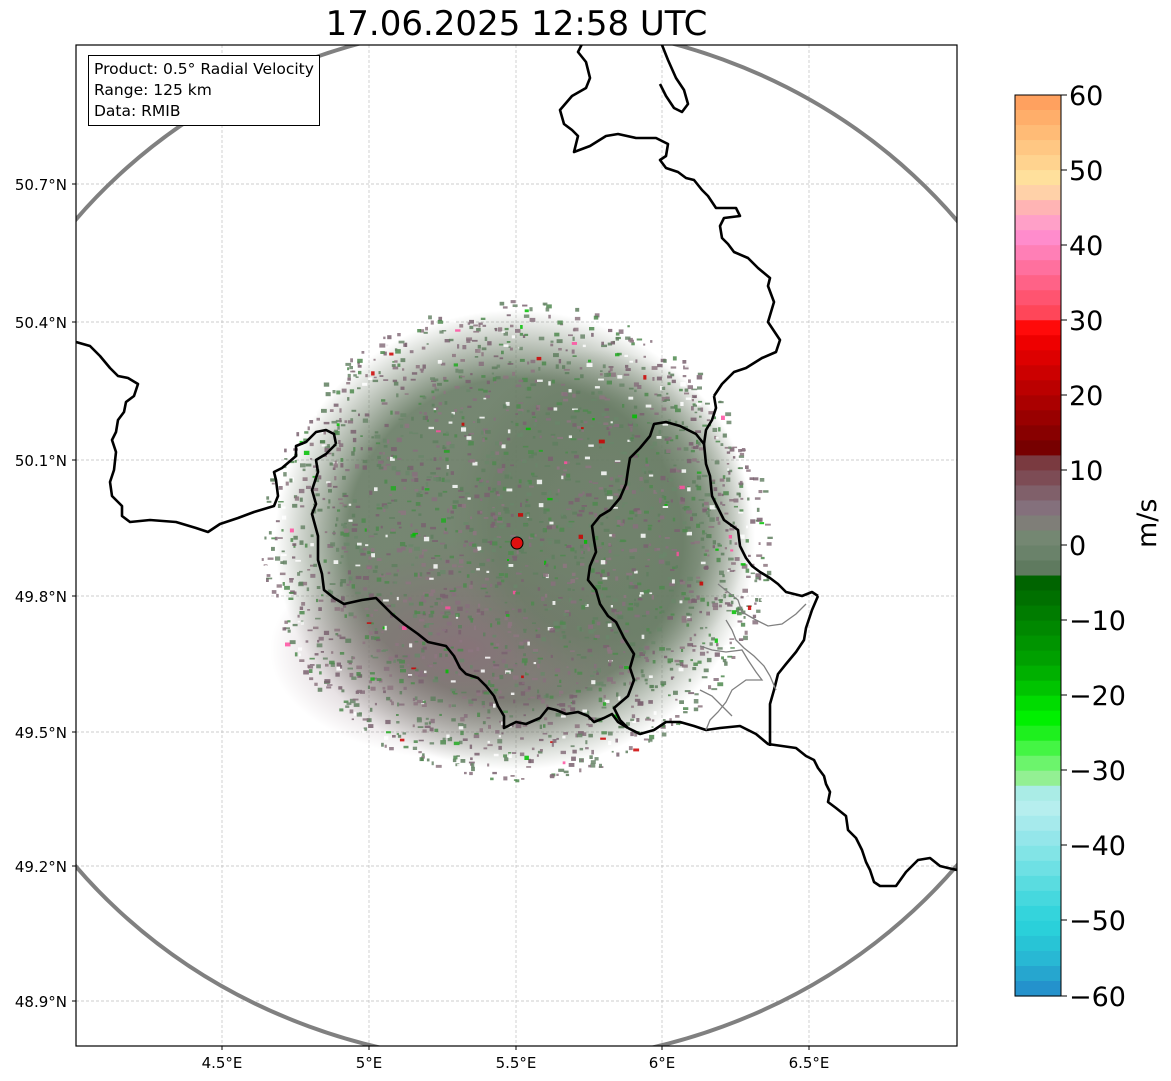  What do you see at coordinates (1097, 696) in the screenshot?
I see `colorbar-tick-label: −20` at bounding box center [1097, 696].